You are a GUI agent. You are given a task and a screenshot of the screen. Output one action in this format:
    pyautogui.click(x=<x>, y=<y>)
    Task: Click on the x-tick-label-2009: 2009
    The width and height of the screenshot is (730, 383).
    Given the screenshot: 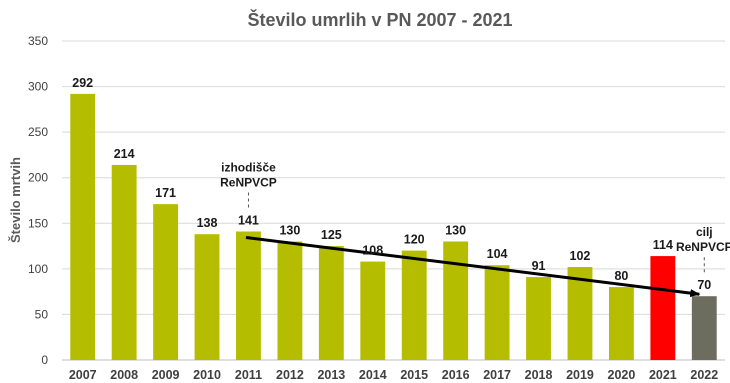 What is the action you would take?
    pyautogui.click(x=166, y=375)
    